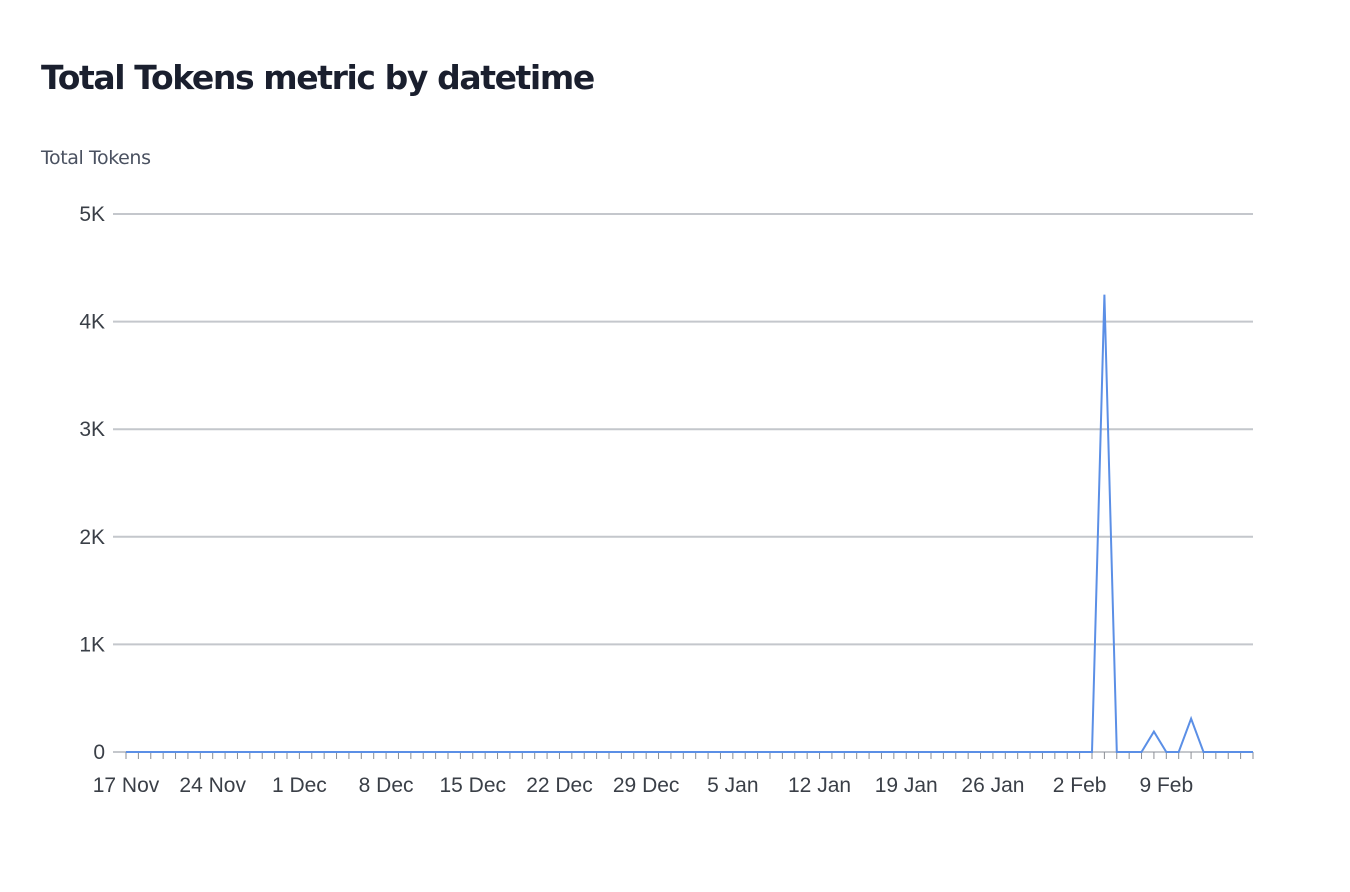  Describe the element at coordinates (646, 785) in the screenshot. I see `x-tick-label-6: 29 Dec` at that location.